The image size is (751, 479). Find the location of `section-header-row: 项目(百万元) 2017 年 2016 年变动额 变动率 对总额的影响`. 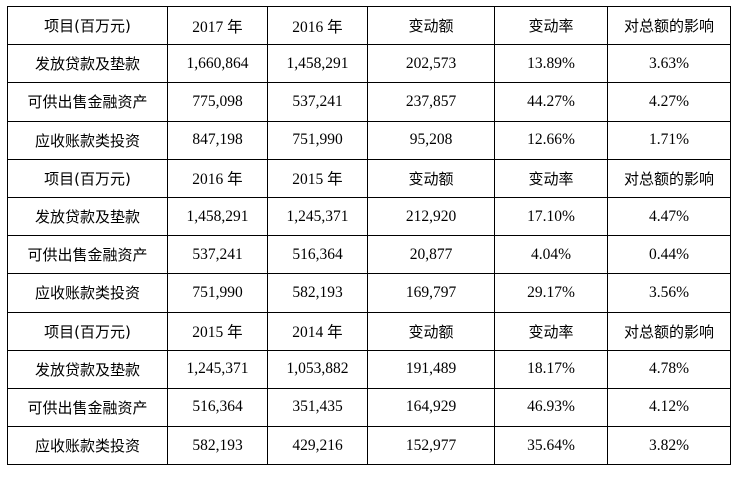

section-header-row: 项目(百万元) 2017 年 2016 年变动额 变动率 对总额的影响 is located at coordinates (369, 25).